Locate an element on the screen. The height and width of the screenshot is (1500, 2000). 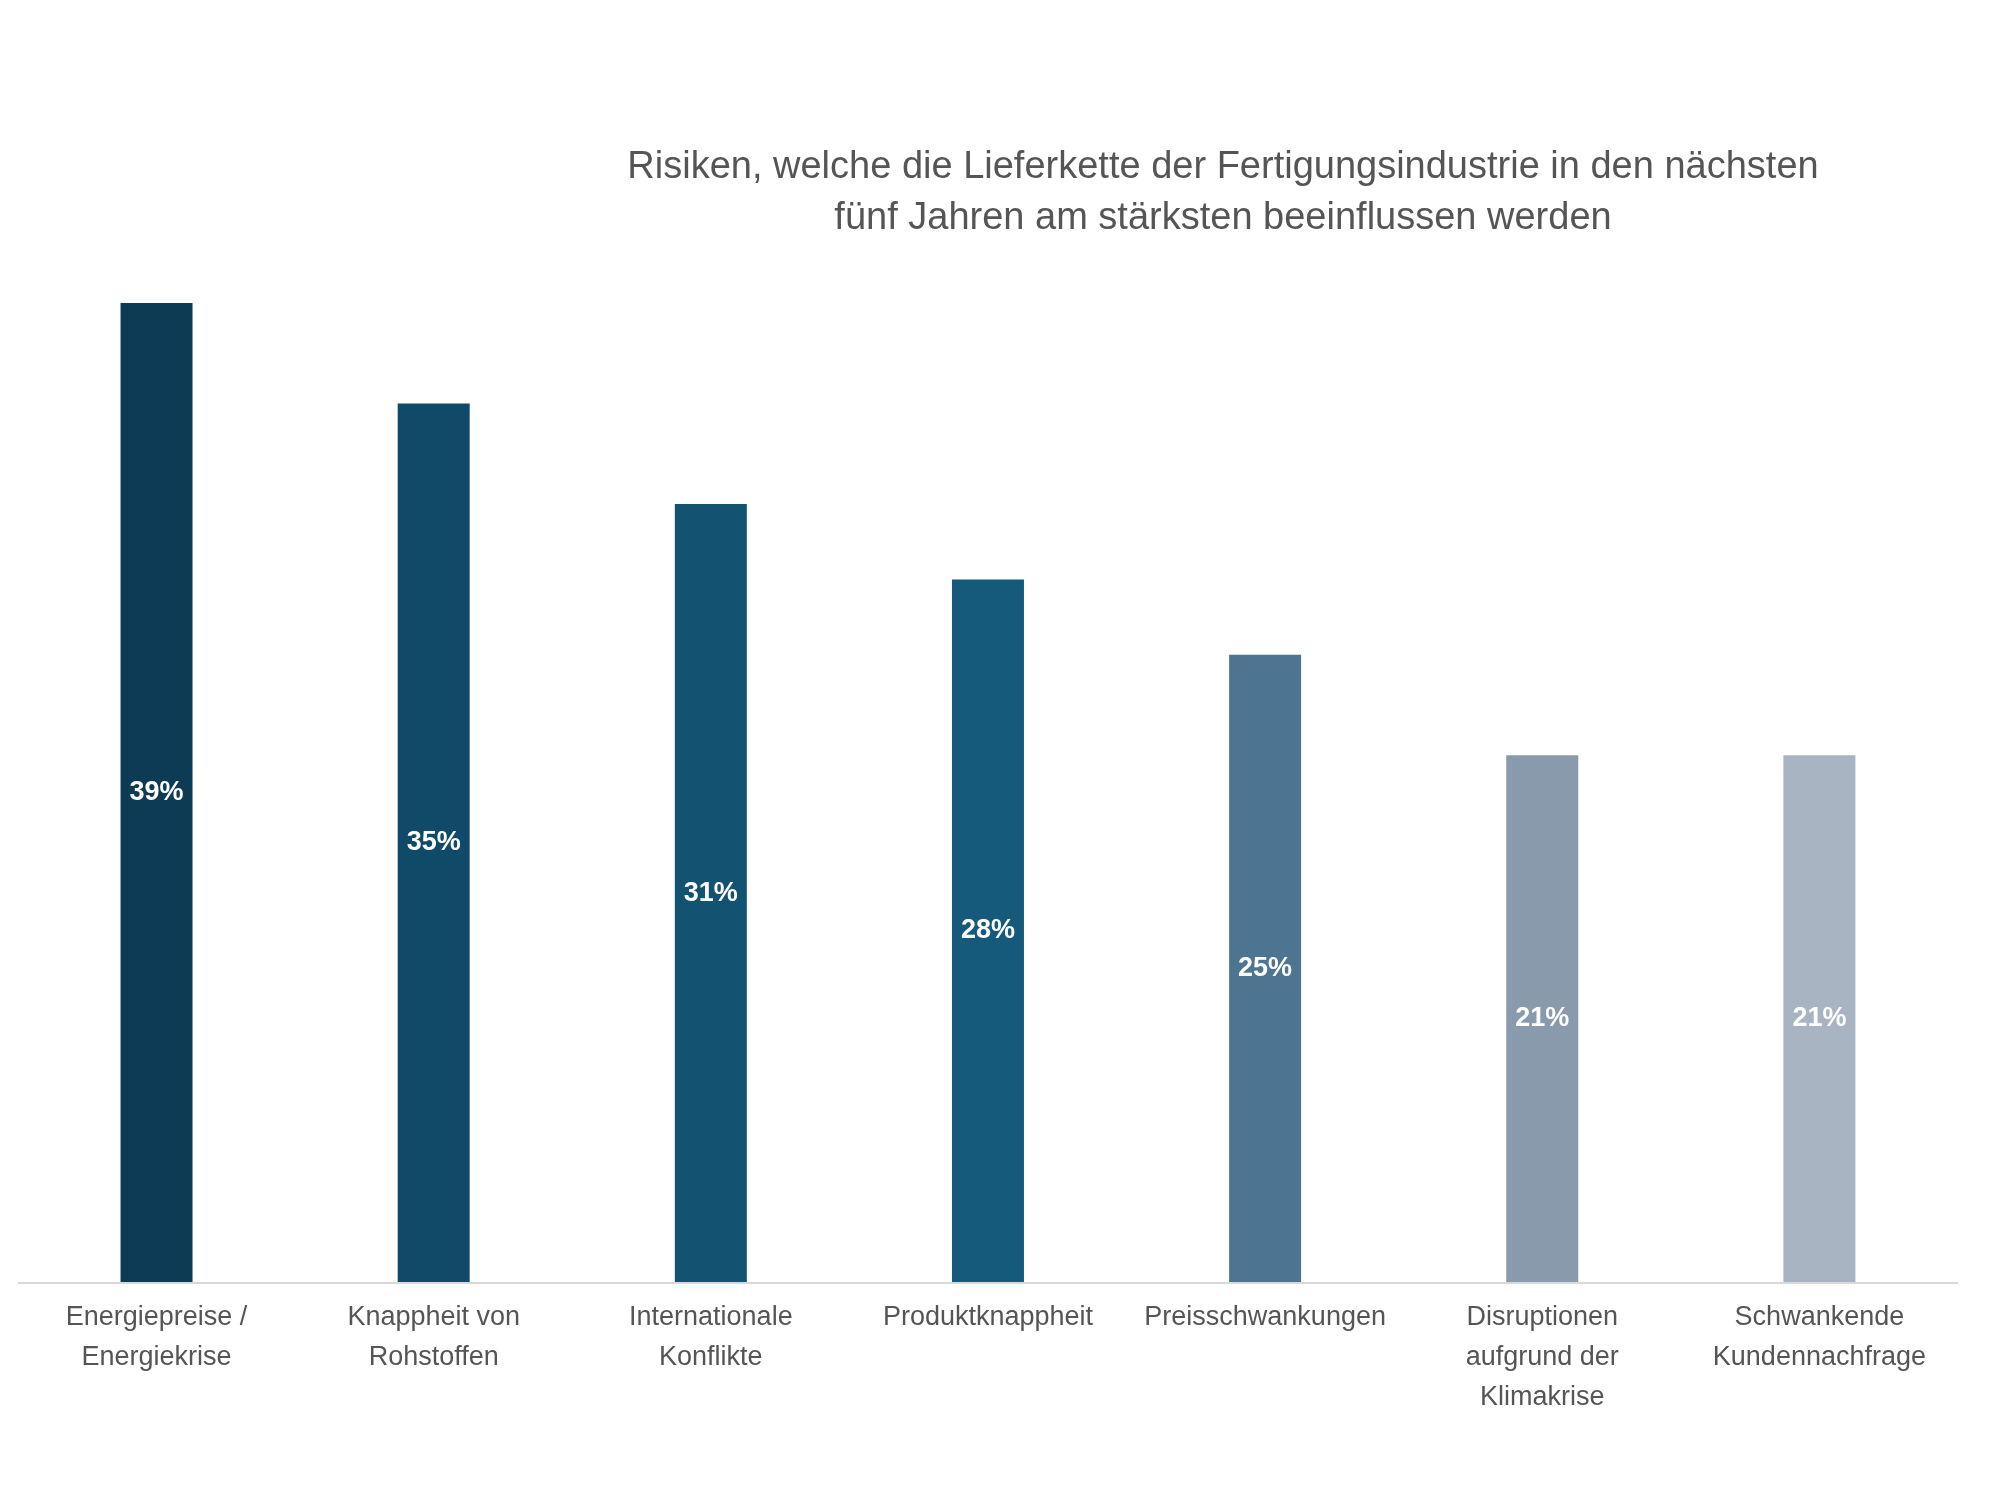
chart-title: Risiken, welche die Lieferkette der Fertigungsindustrie in den nächsten fünf Jahren am stärksten beeinflussen werden is located at coordinates (1223, 191).